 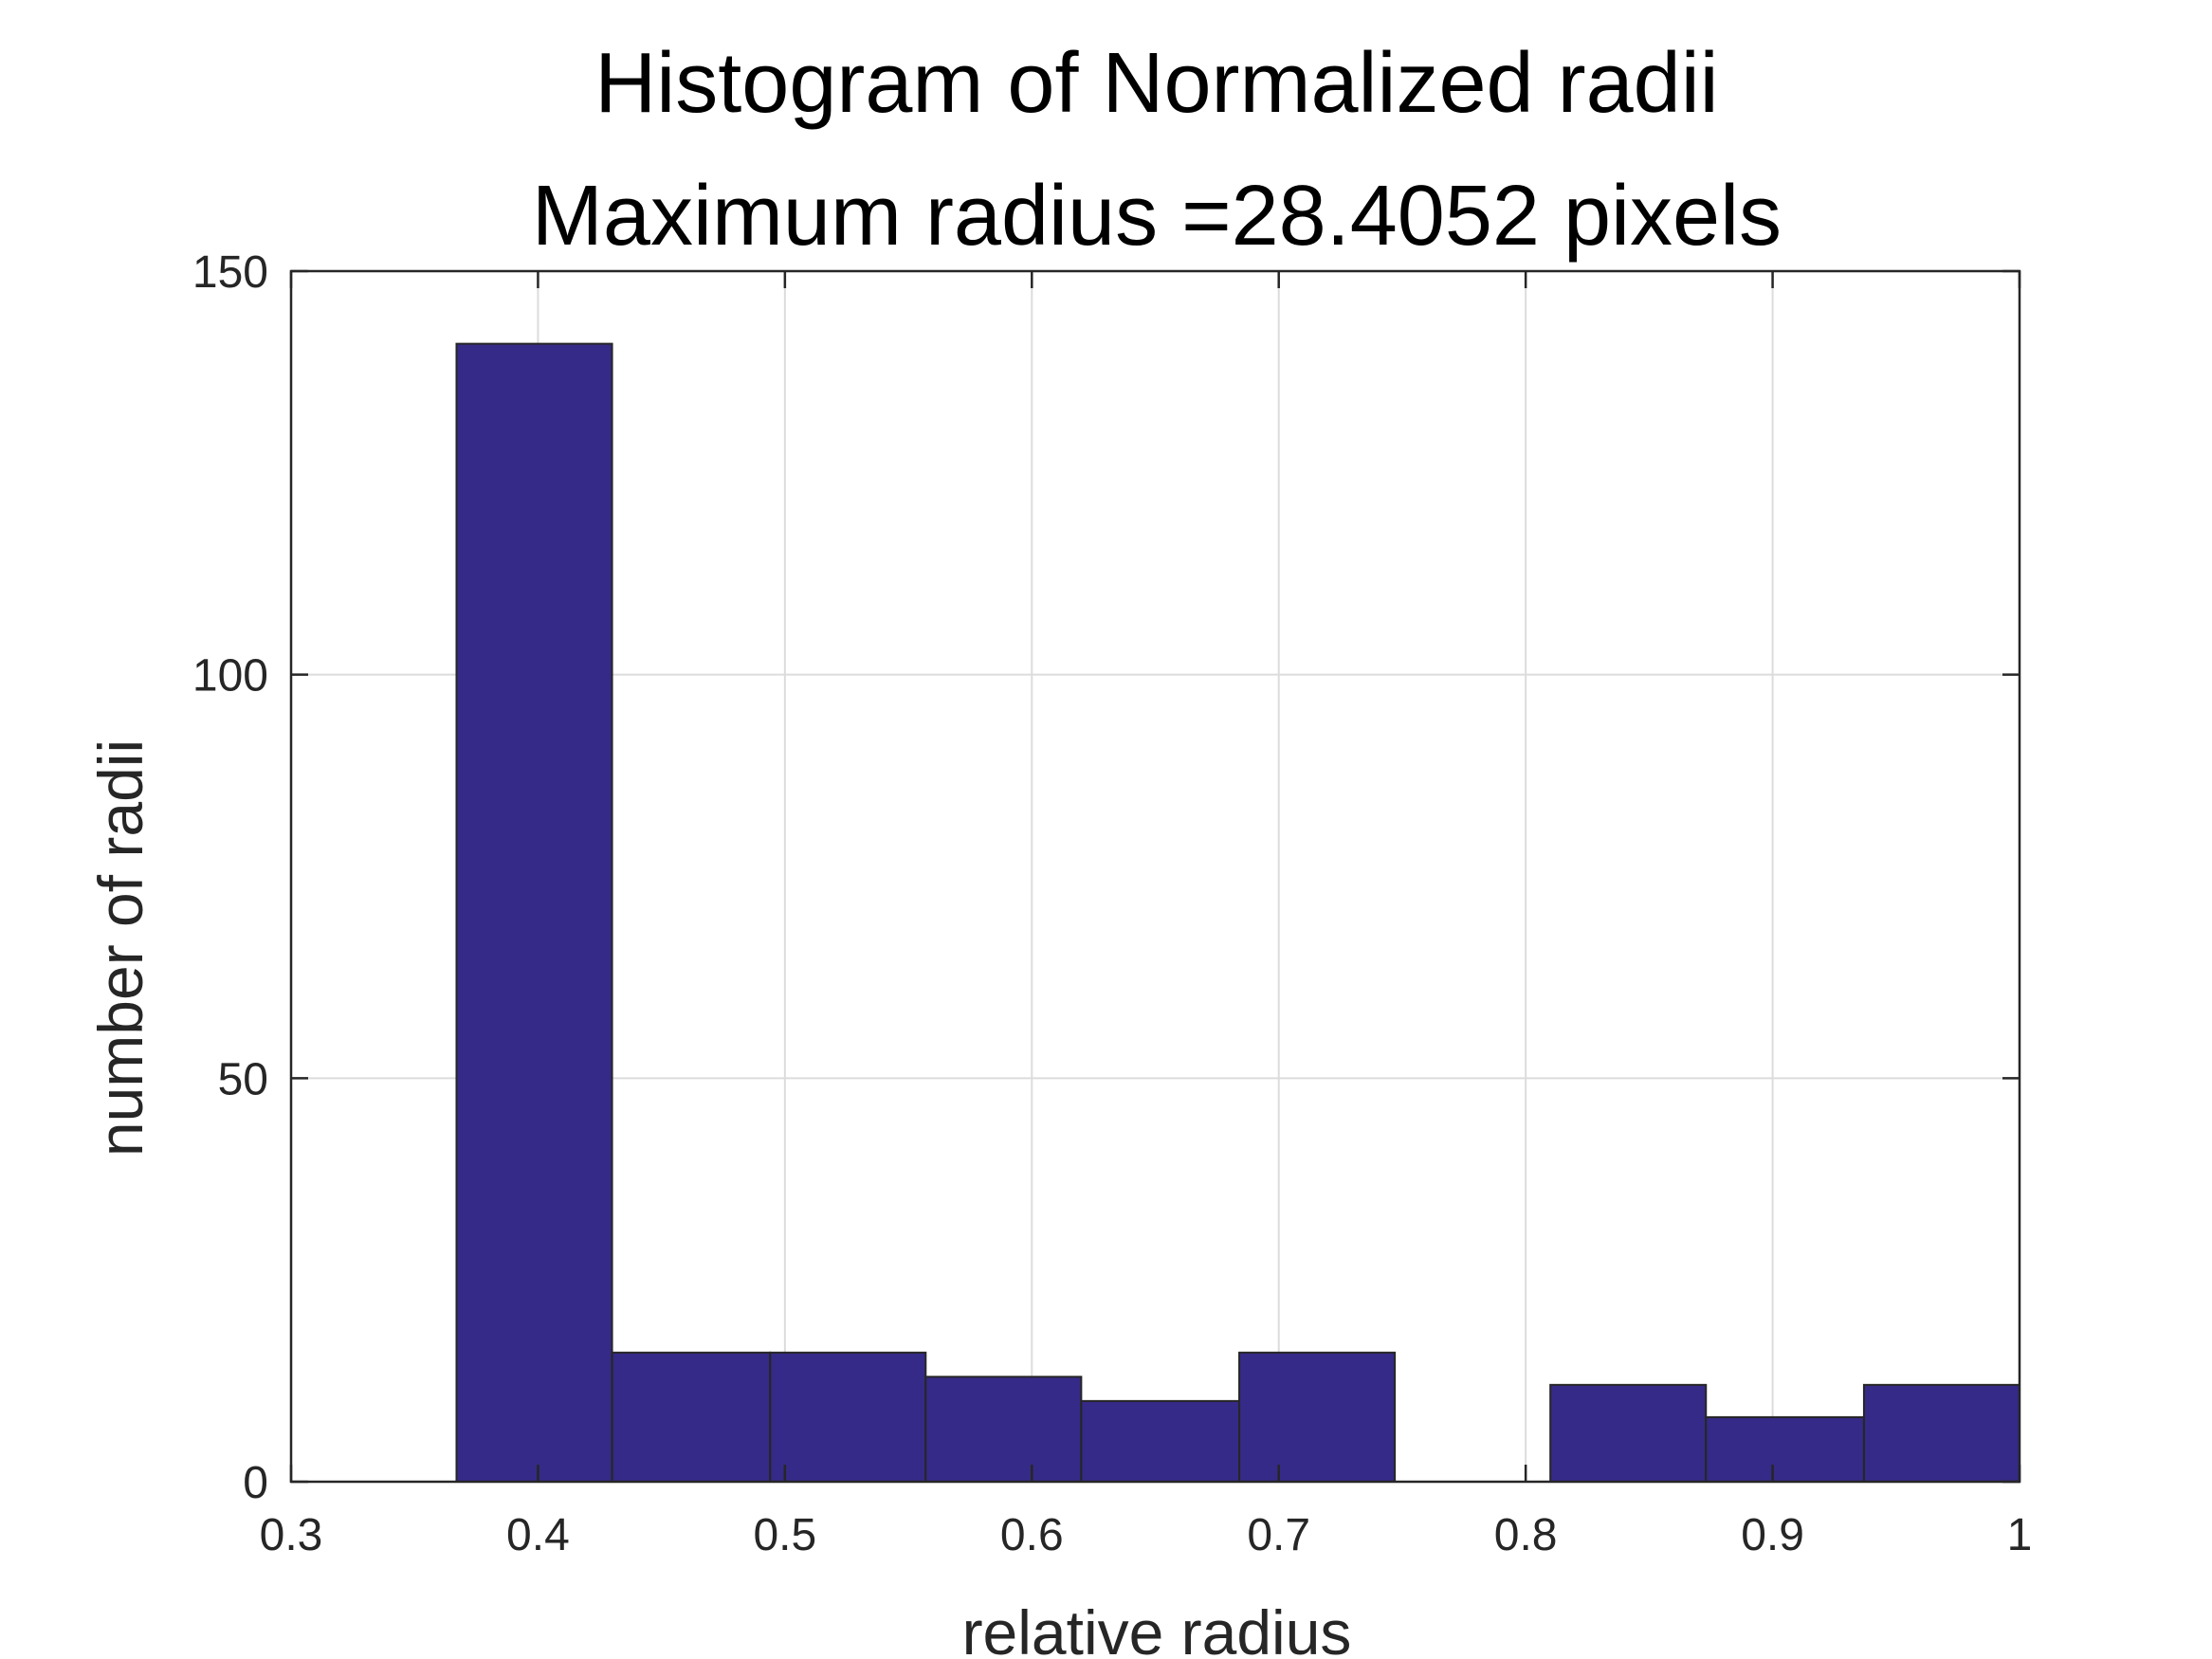 I want to click on x-tick-label: 0.3, so click(x=291, y=1535).